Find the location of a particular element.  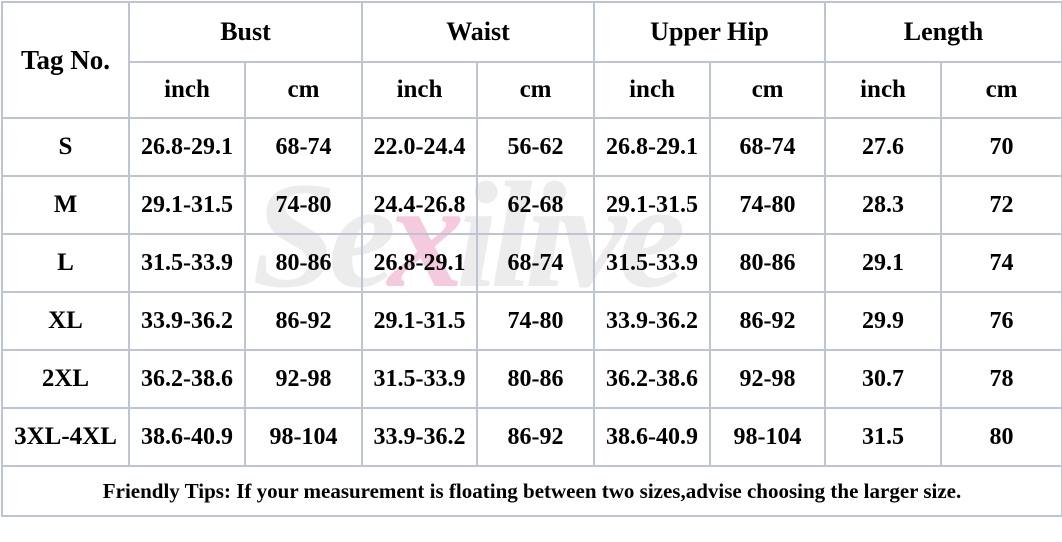

size-tag-cell: XL is located at coordinates (65, 321).